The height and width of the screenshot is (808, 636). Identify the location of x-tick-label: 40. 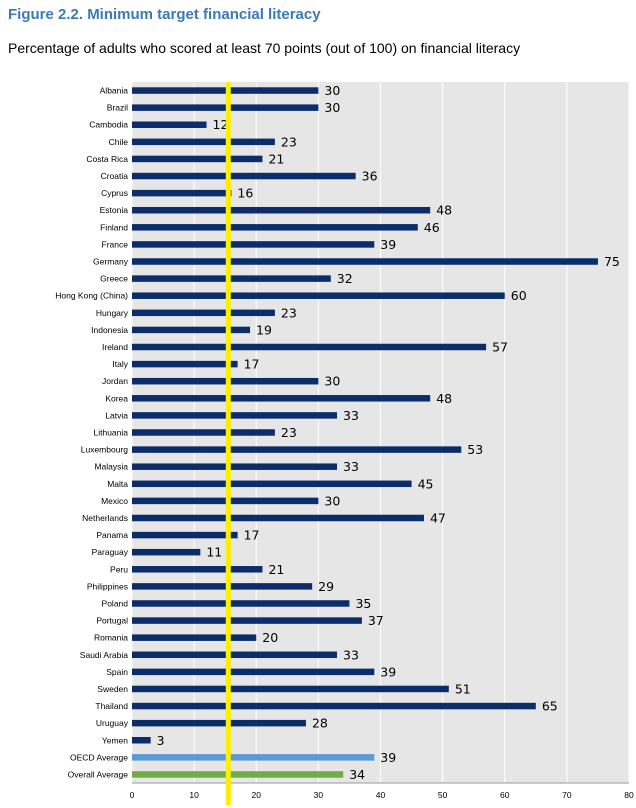
(381, 795).